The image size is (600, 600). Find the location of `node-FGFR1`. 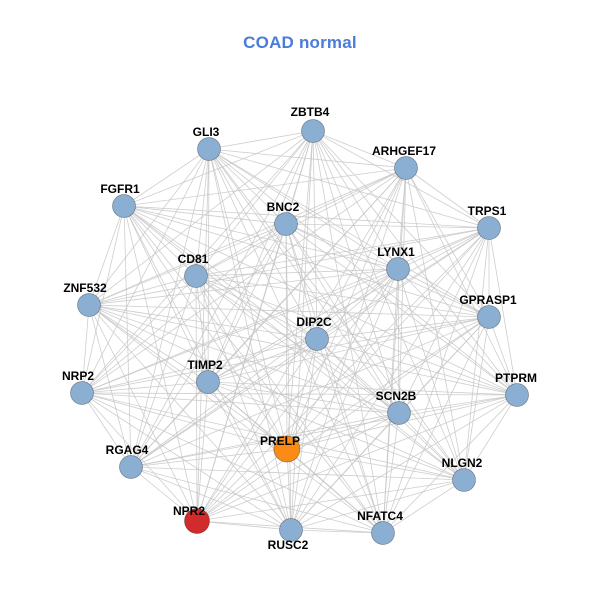

node-FGFR1 is located at coordinates (124, 206).